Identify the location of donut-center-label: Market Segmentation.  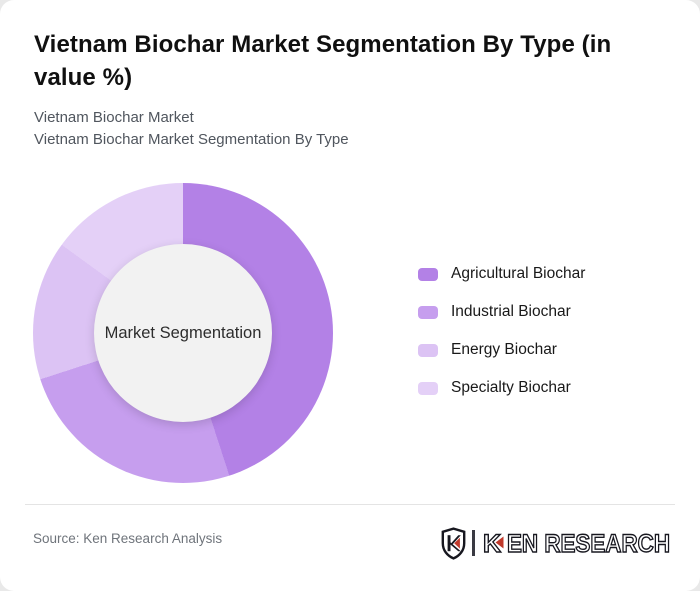
(183, 332).